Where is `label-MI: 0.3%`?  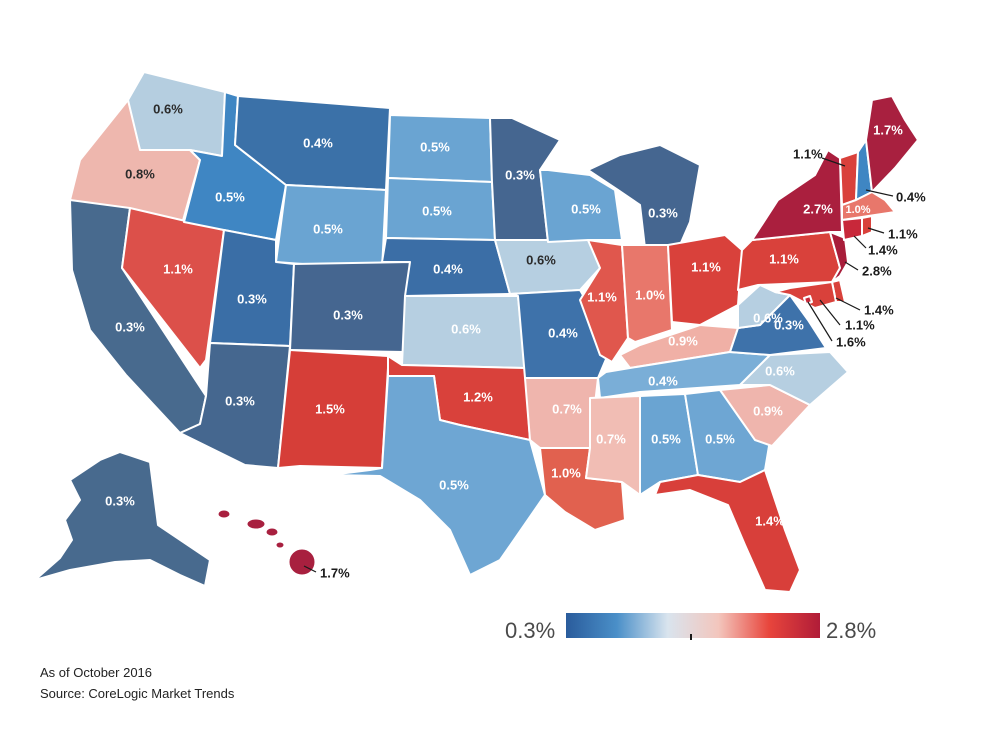
label-MI: 0.3% is located at coordinates (663, 212).